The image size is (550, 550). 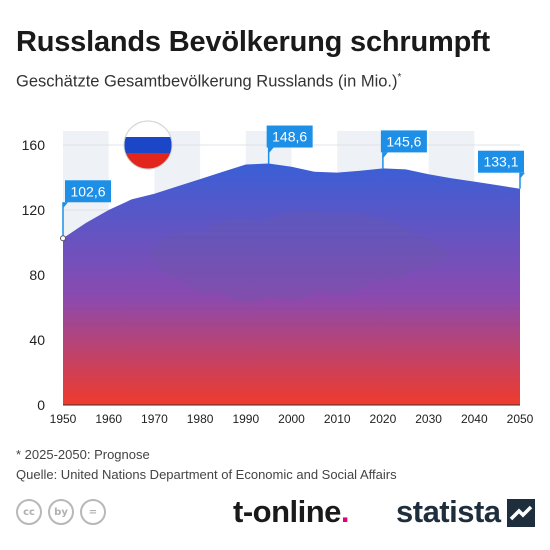 What do you see at coordinates (520, 419) in the screenshot?
I see `x-tick-label: 2050` at bounding box center [520, 419].